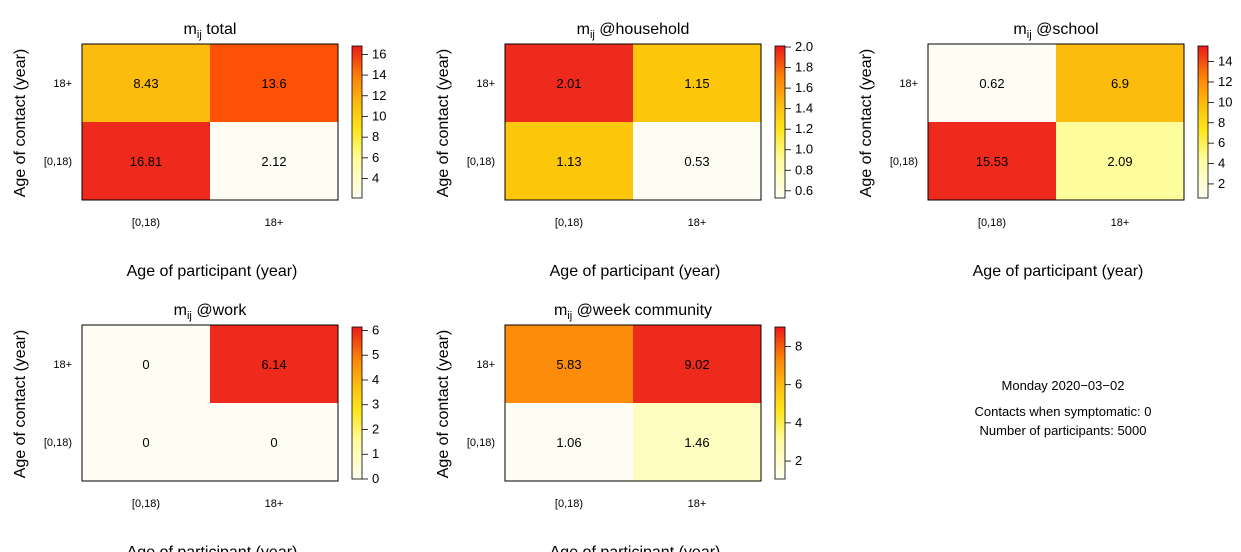 This screenshot has width=1241, height=552. I want to click on cell-label: 9.02, so click(696, 364).